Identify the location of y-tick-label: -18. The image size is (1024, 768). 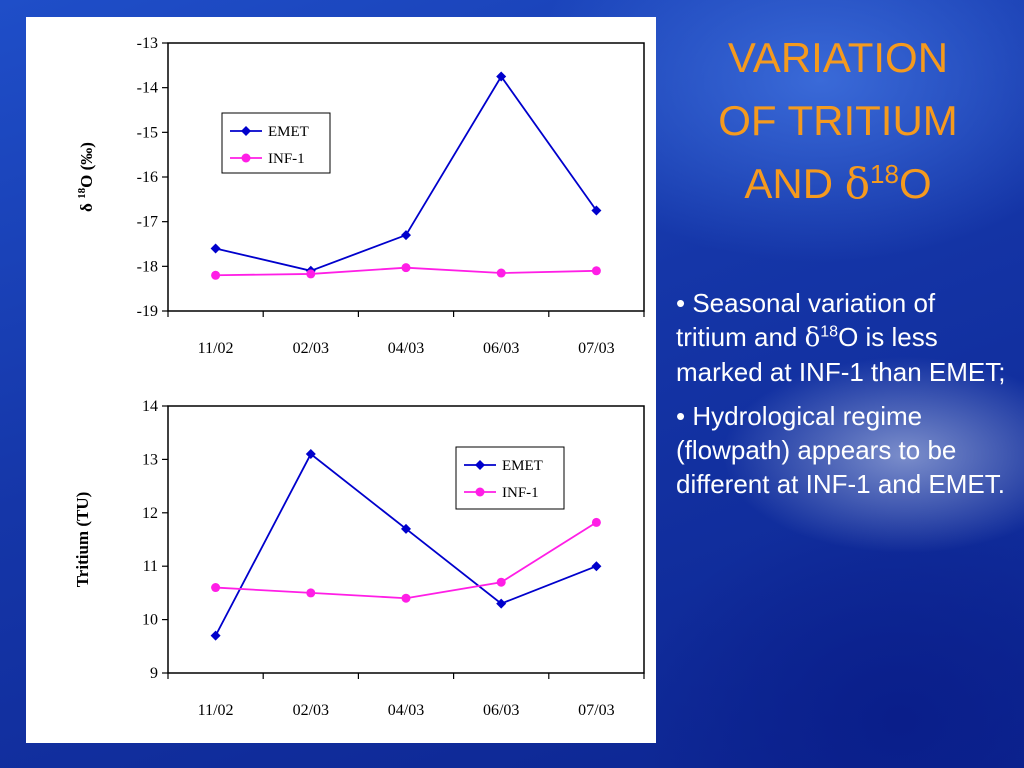
(147, 266).